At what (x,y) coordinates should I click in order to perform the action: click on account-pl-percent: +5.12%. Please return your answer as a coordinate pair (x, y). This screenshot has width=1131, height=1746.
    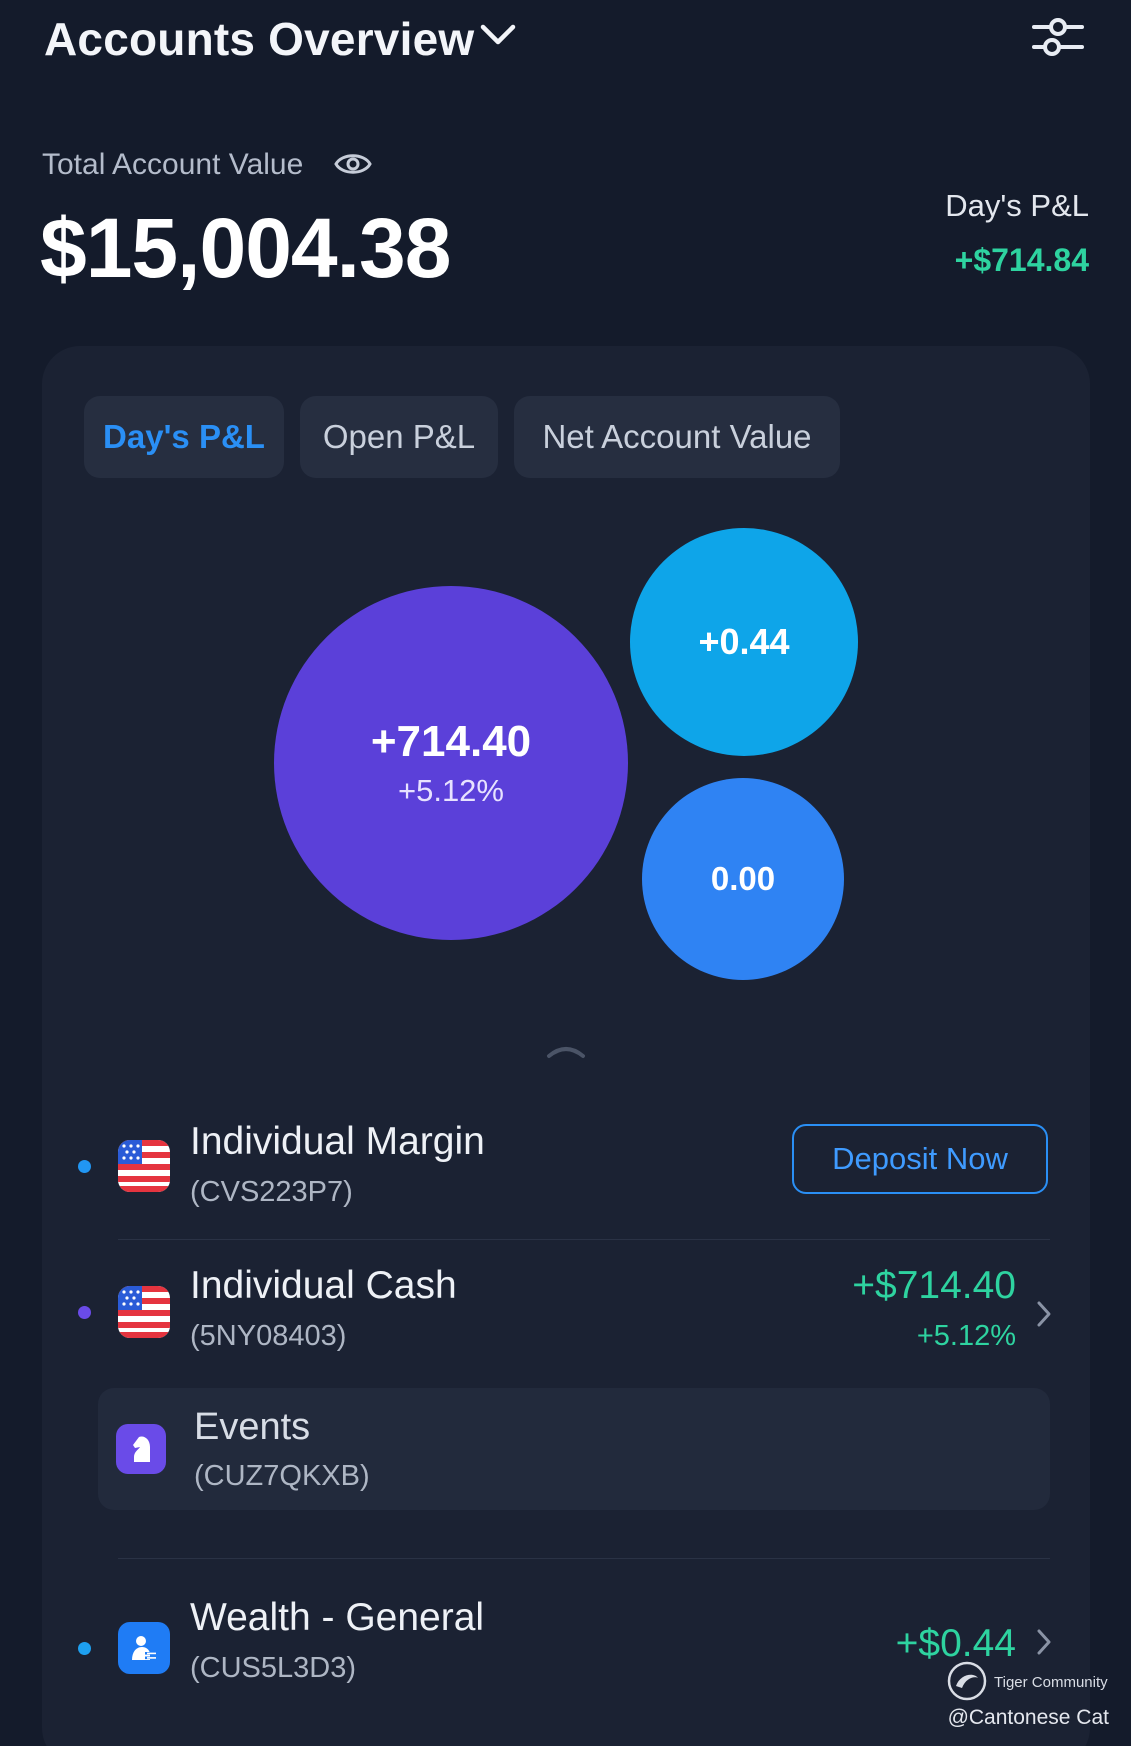
    Looking at the image, I should click on (966, 1336).